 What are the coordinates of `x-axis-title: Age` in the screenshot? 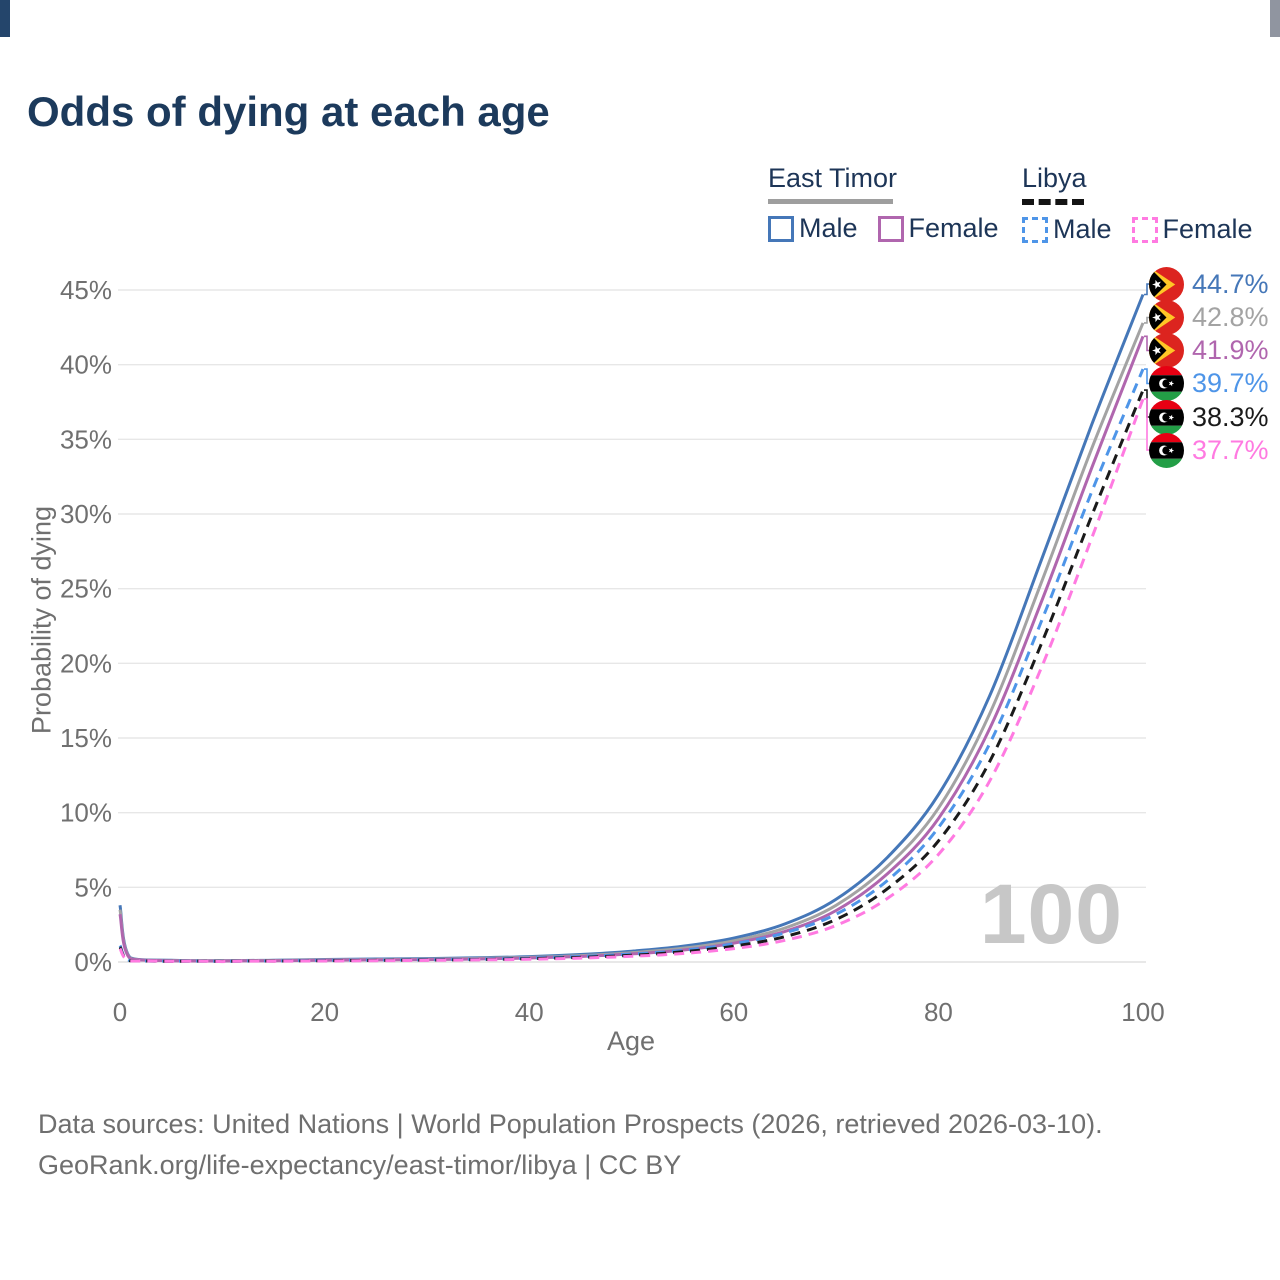 It's located at (631, 1041).